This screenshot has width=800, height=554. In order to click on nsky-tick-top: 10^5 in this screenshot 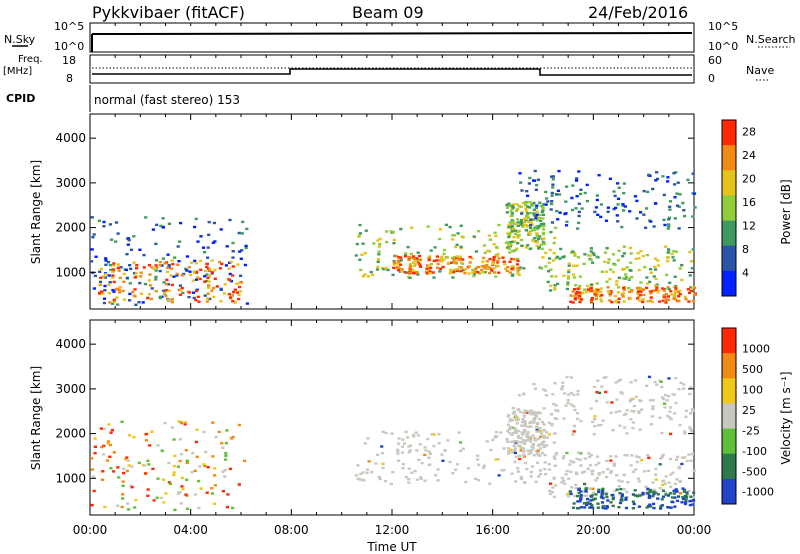, I will do `click(69, 26)`.